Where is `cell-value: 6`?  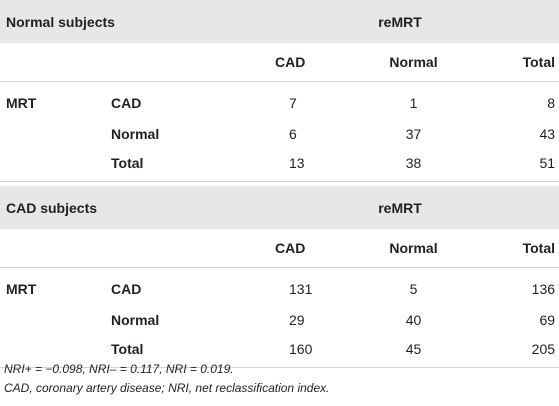 cell-value: 6 is located at coordinates (296, 133).